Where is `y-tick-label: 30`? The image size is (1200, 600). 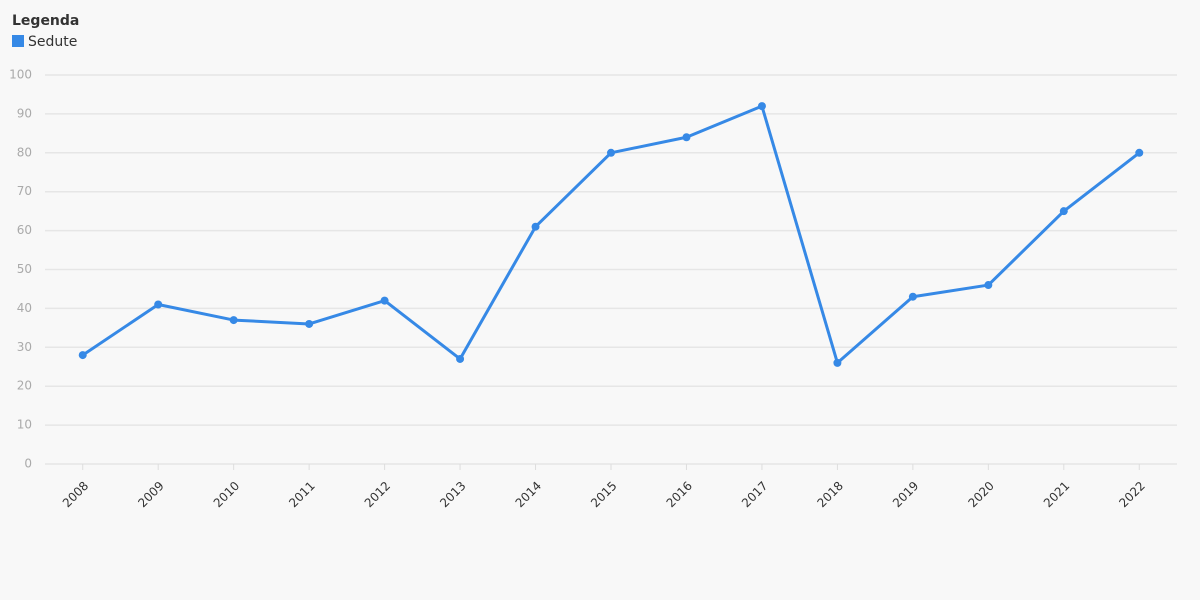
y-tick-label: 30 is located at coordinates (24, 347).